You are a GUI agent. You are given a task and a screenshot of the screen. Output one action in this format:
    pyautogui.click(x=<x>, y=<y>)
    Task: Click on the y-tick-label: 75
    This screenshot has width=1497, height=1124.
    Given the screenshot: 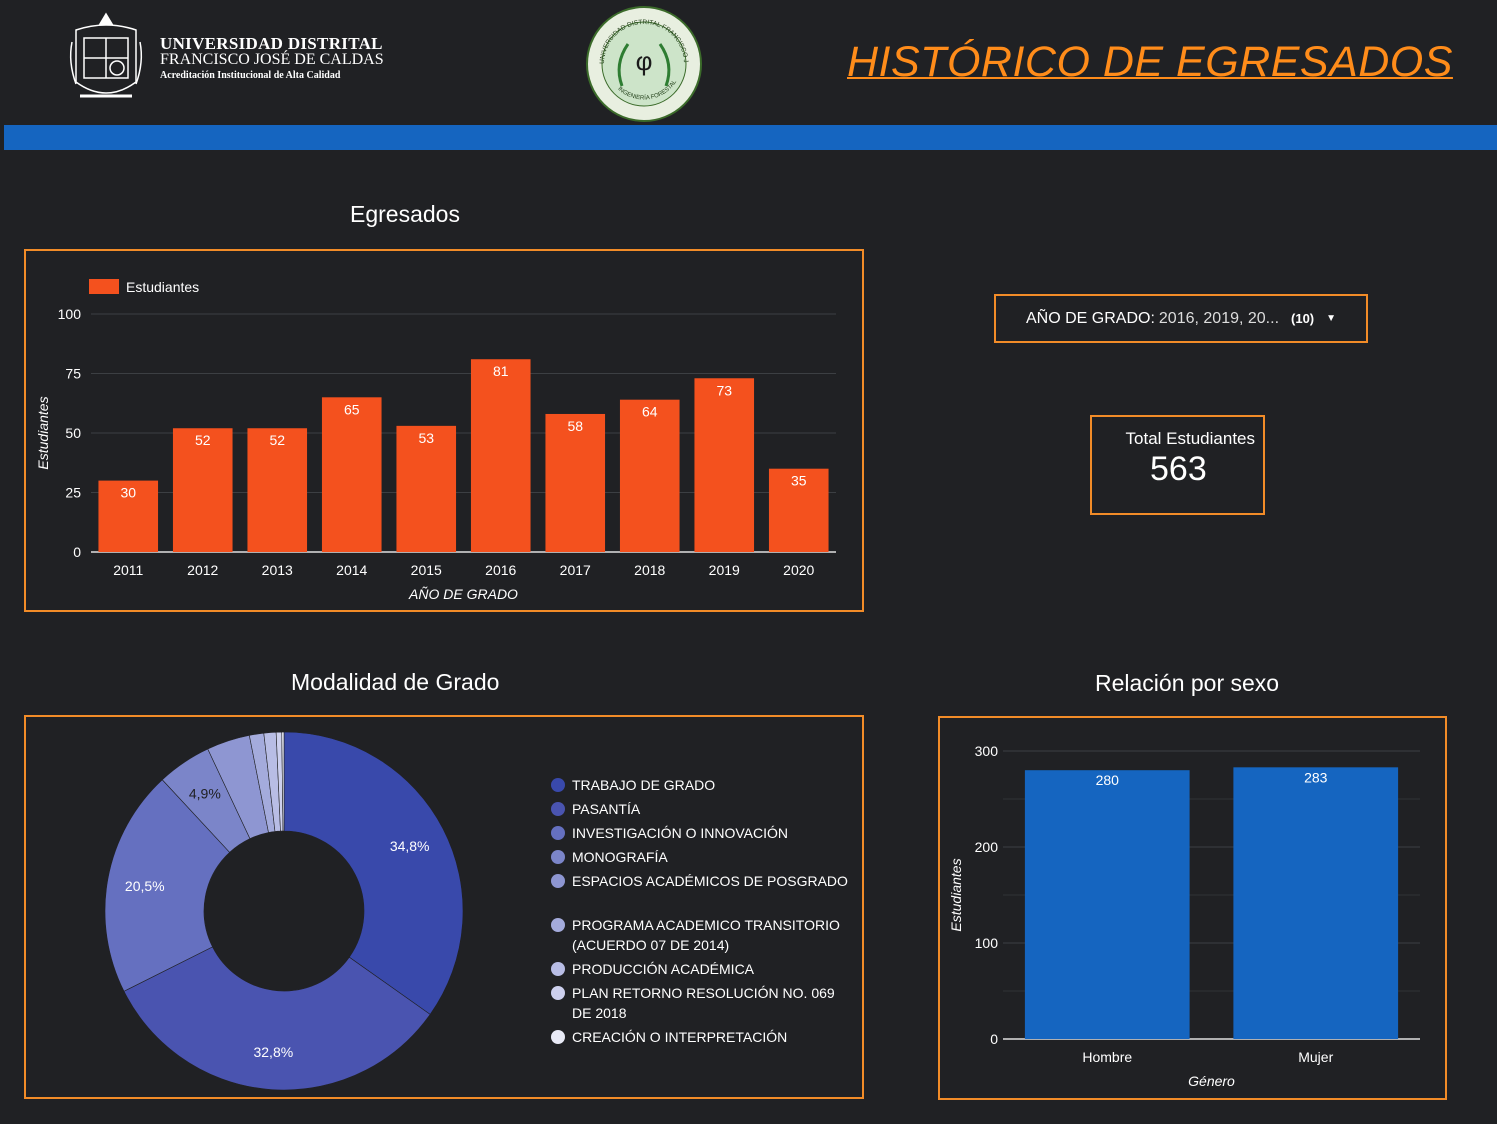 What is the action you would take?
    pyautogui.click(x=73, y=374)
    